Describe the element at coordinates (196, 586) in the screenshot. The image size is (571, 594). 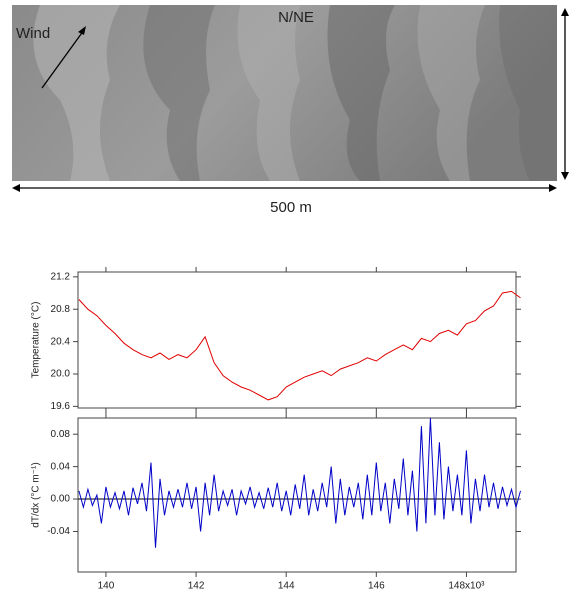
I see `x-tick-label: 142` at that location.